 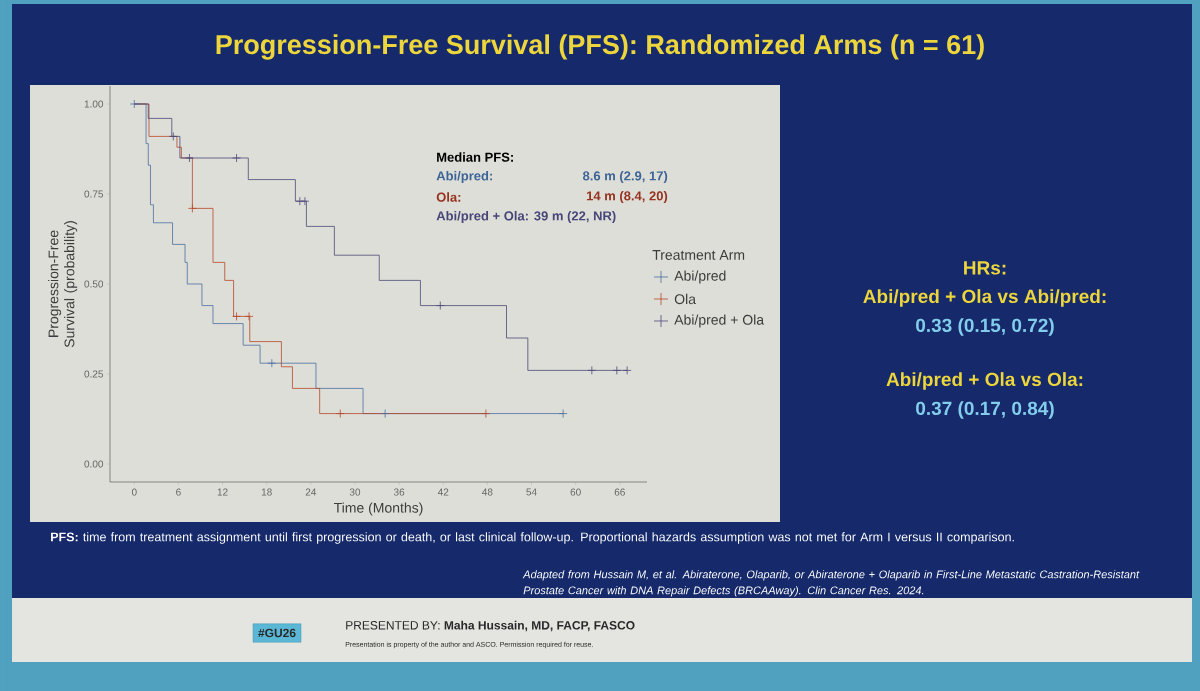 What do you see at coordinates (94, 374) in the screenshot?
I see `y-tick-label: 0.25` at bounding box center [94, 374].